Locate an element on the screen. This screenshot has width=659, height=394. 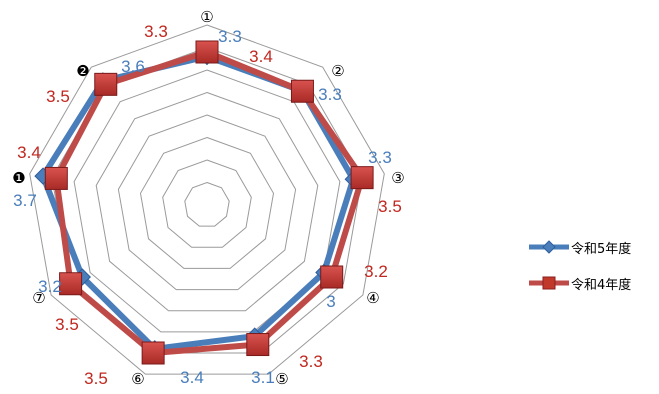
category-label-5: ⑤ is located at coordinates (281, 379).